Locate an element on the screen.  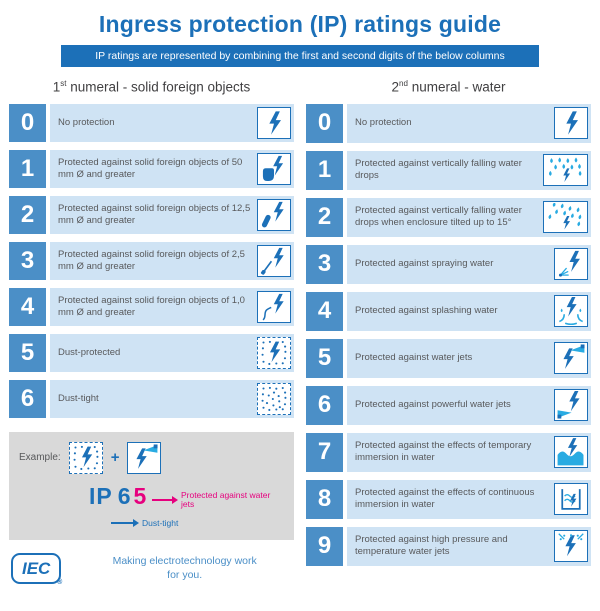
ip-code-row: IP 6 5 Protected against water jets is located at coordinates (186, 496).